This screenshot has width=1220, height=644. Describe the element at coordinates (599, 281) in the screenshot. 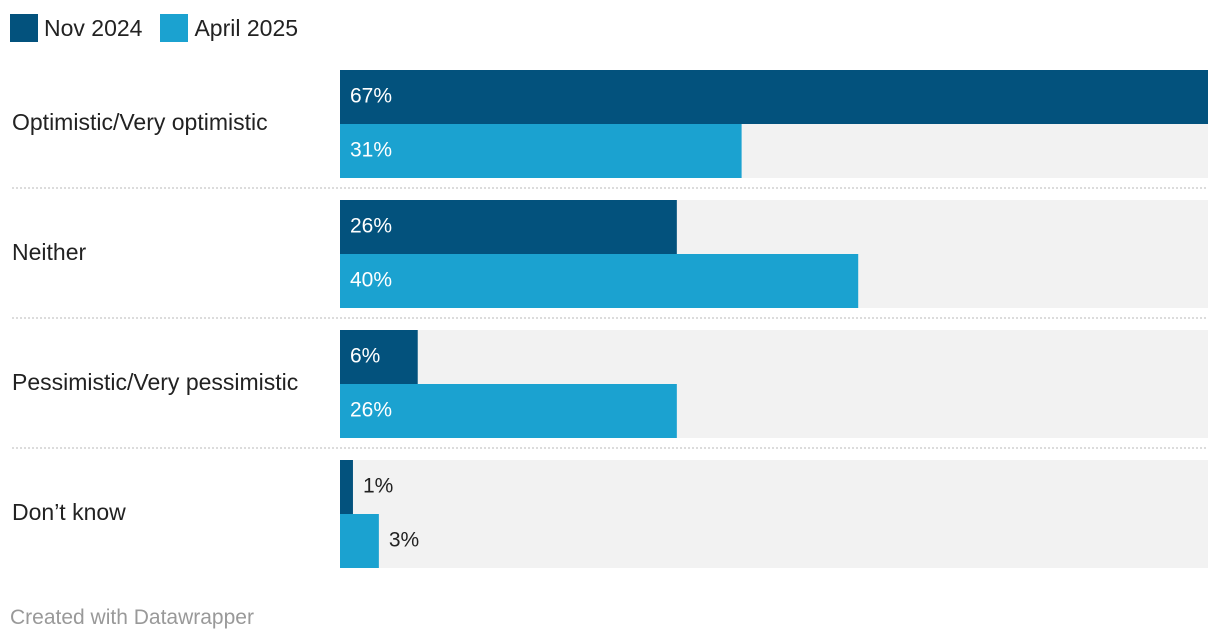

I see `bar-neither-april-2025` at that location.